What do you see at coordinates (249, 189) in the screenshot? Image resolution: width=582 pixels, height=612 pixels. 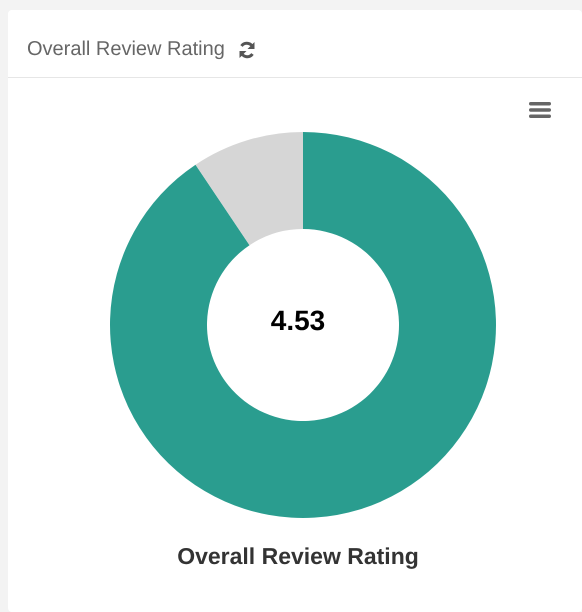 I see `donut-slice` at bounding box center [249, 189].